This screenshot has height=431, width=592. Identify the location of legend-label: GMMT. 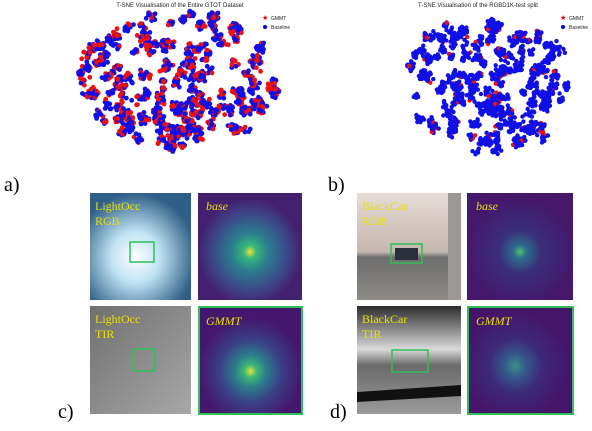
(576, 19).